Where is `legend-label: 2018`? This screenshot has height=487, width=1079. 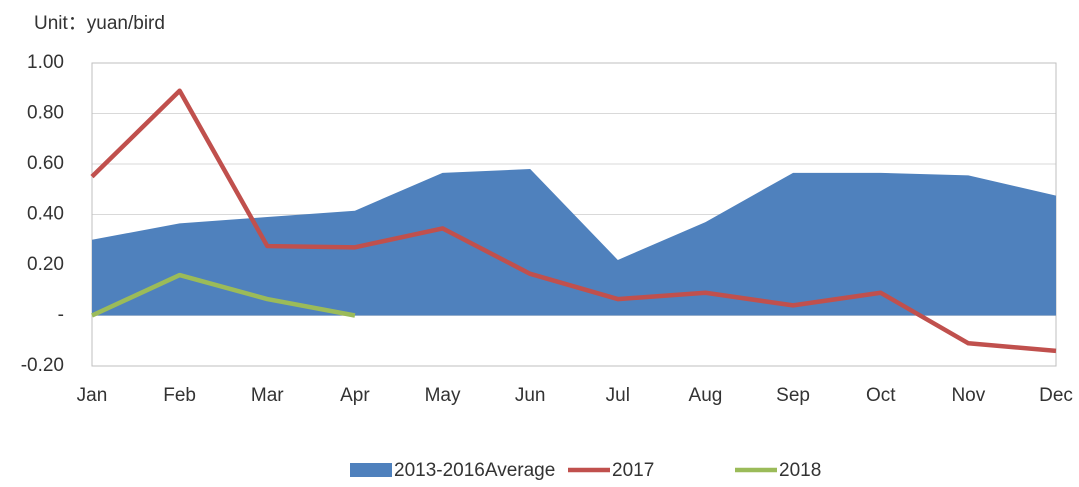
legend-label: 2018 is located at coordinates (800, 470).